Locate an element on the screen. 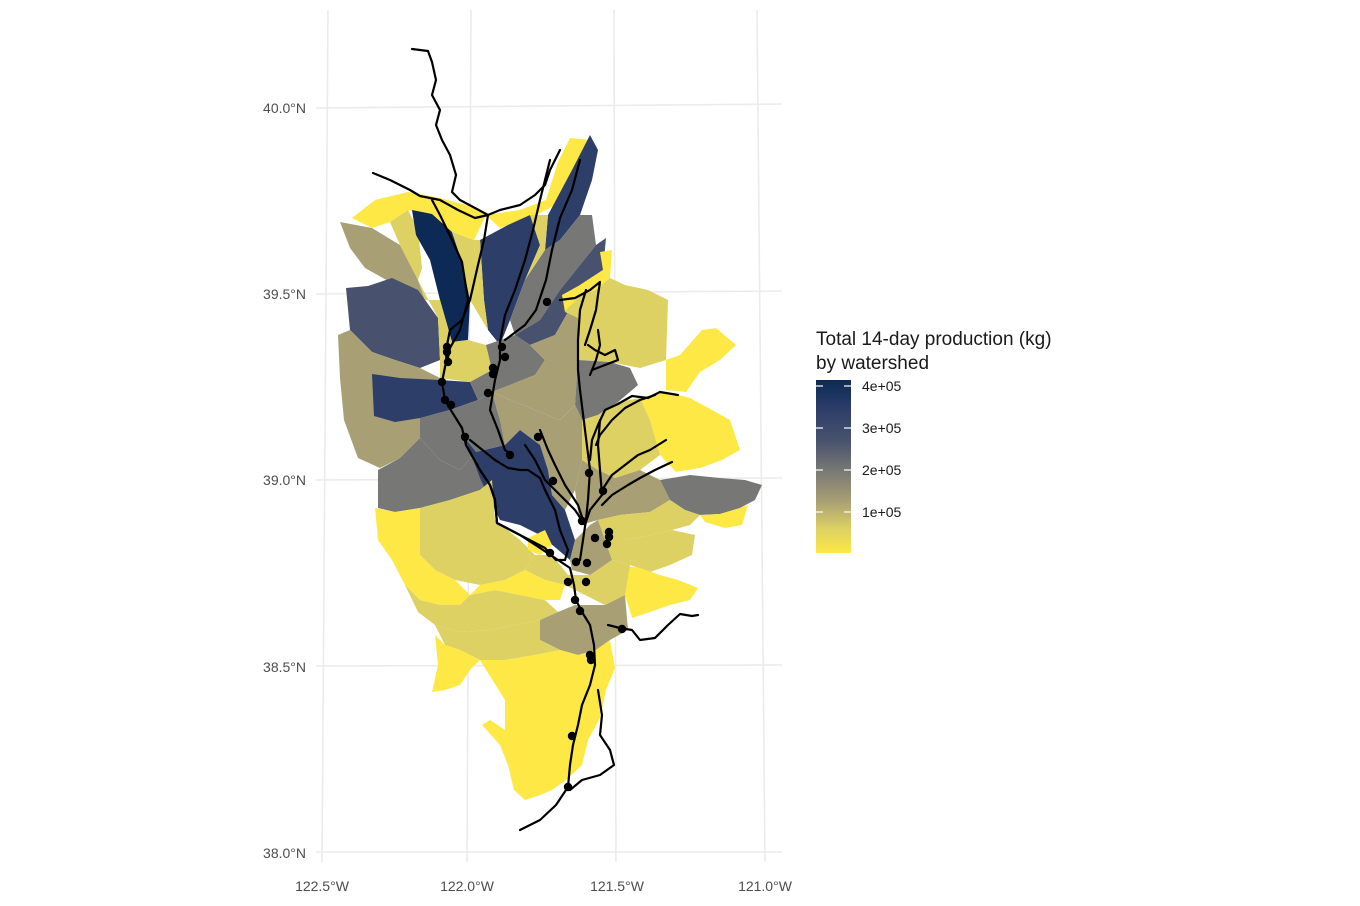 This screenshot has width=1360, height=906. grid-line-lat-40.0 is located at coordinates (549, 106).